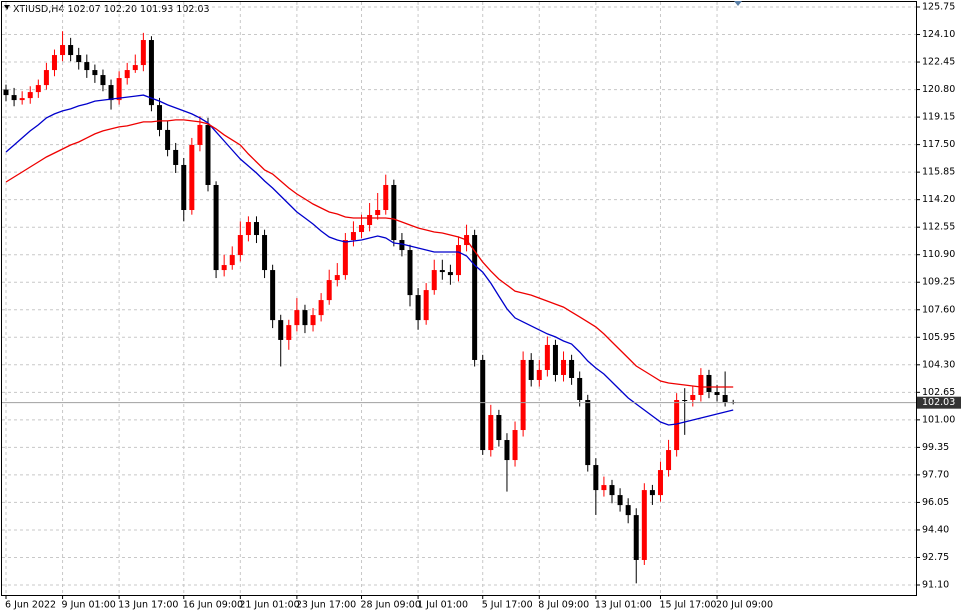  I want to click on y-tick-label: 117.50, so click(938, 144).